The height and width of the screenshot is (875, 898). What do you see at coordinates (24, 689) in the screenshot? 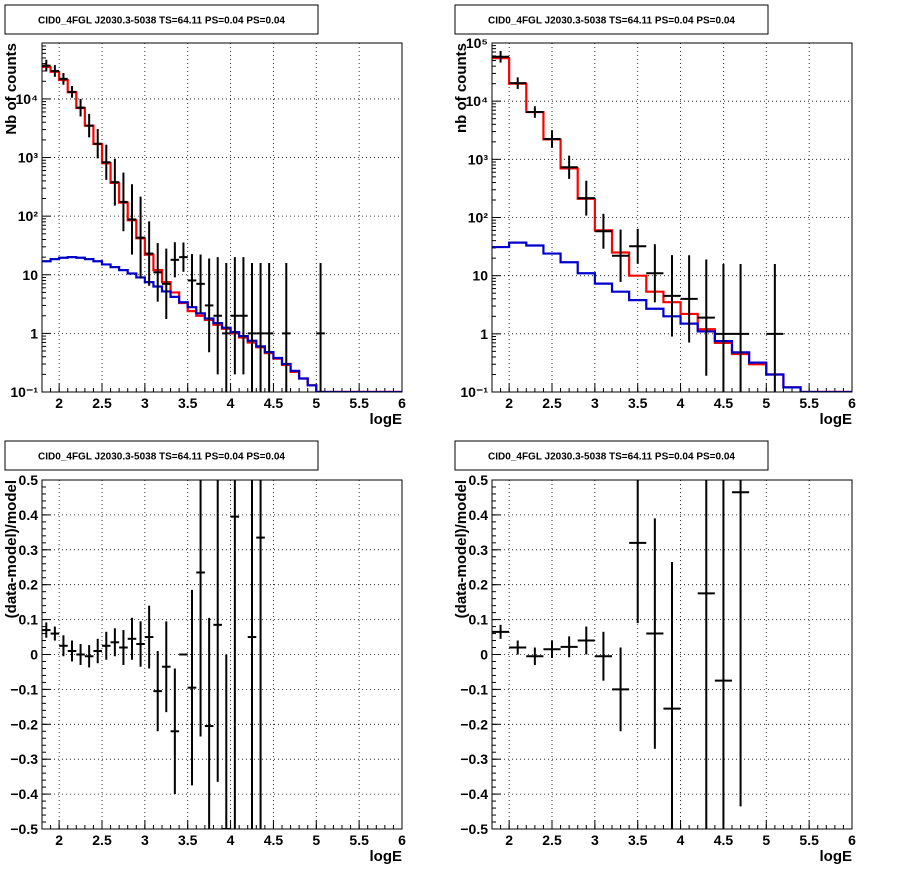
I see `y-tick-label: −0.1` at bounding box center [24, 689].